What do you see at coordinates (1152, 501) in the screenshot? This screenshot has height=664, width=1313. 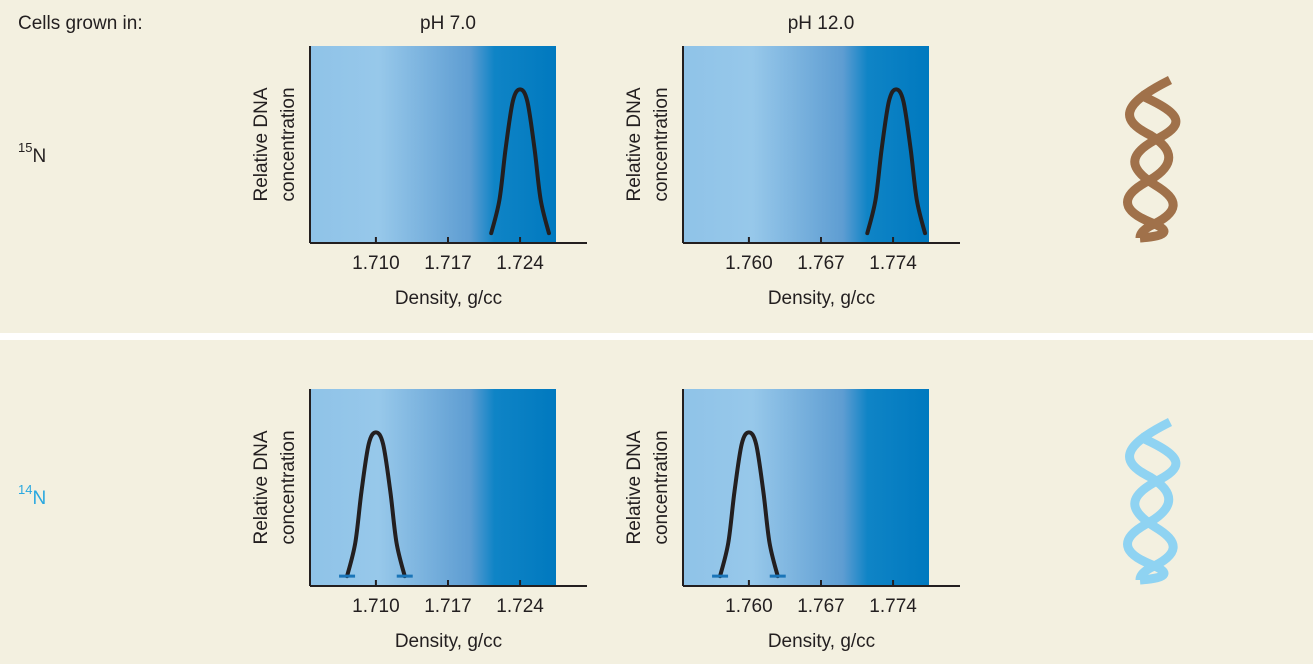 I see `dna-helix-light` at bounding box center [1152, 501].